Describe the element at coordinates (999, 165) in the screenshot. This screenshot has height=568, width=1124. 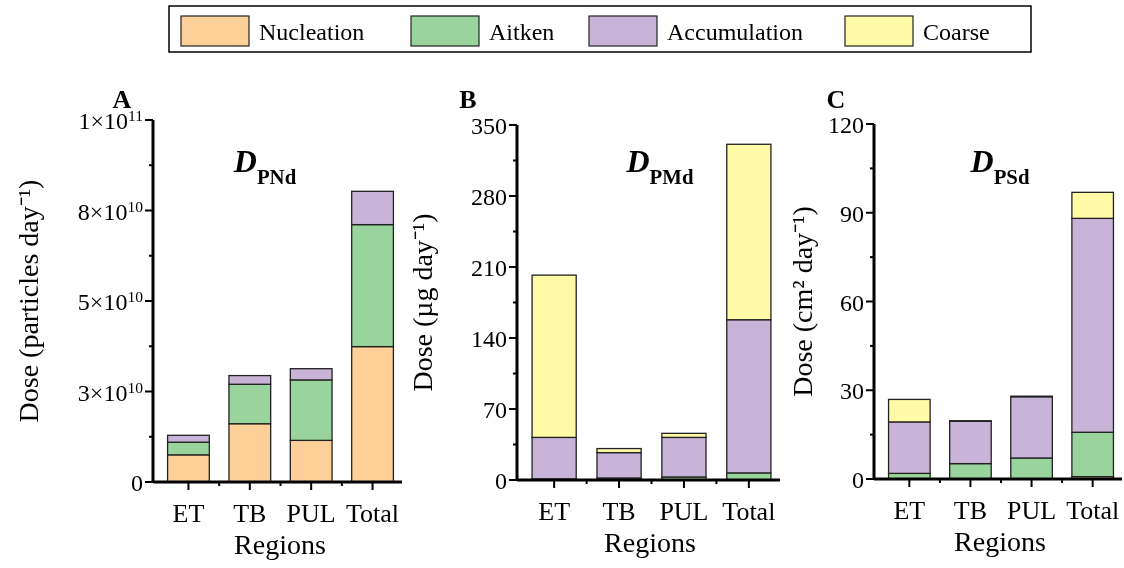
I see `text: D$_{PSd}$` at that location.